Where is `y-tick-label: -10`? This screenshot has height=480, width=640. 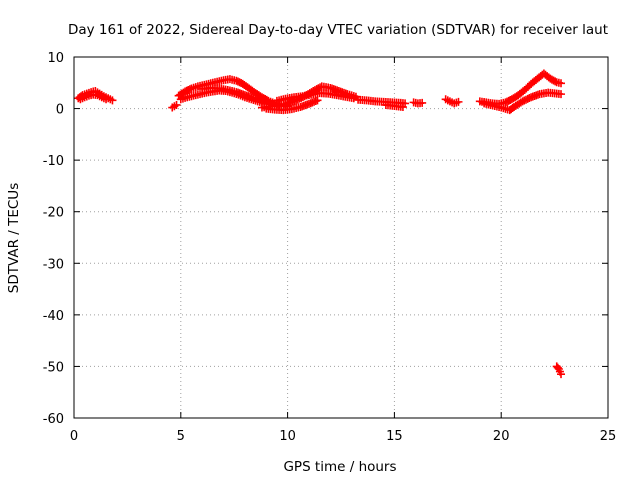 y-tick-label: -10 is located at coordinates (53, 161).